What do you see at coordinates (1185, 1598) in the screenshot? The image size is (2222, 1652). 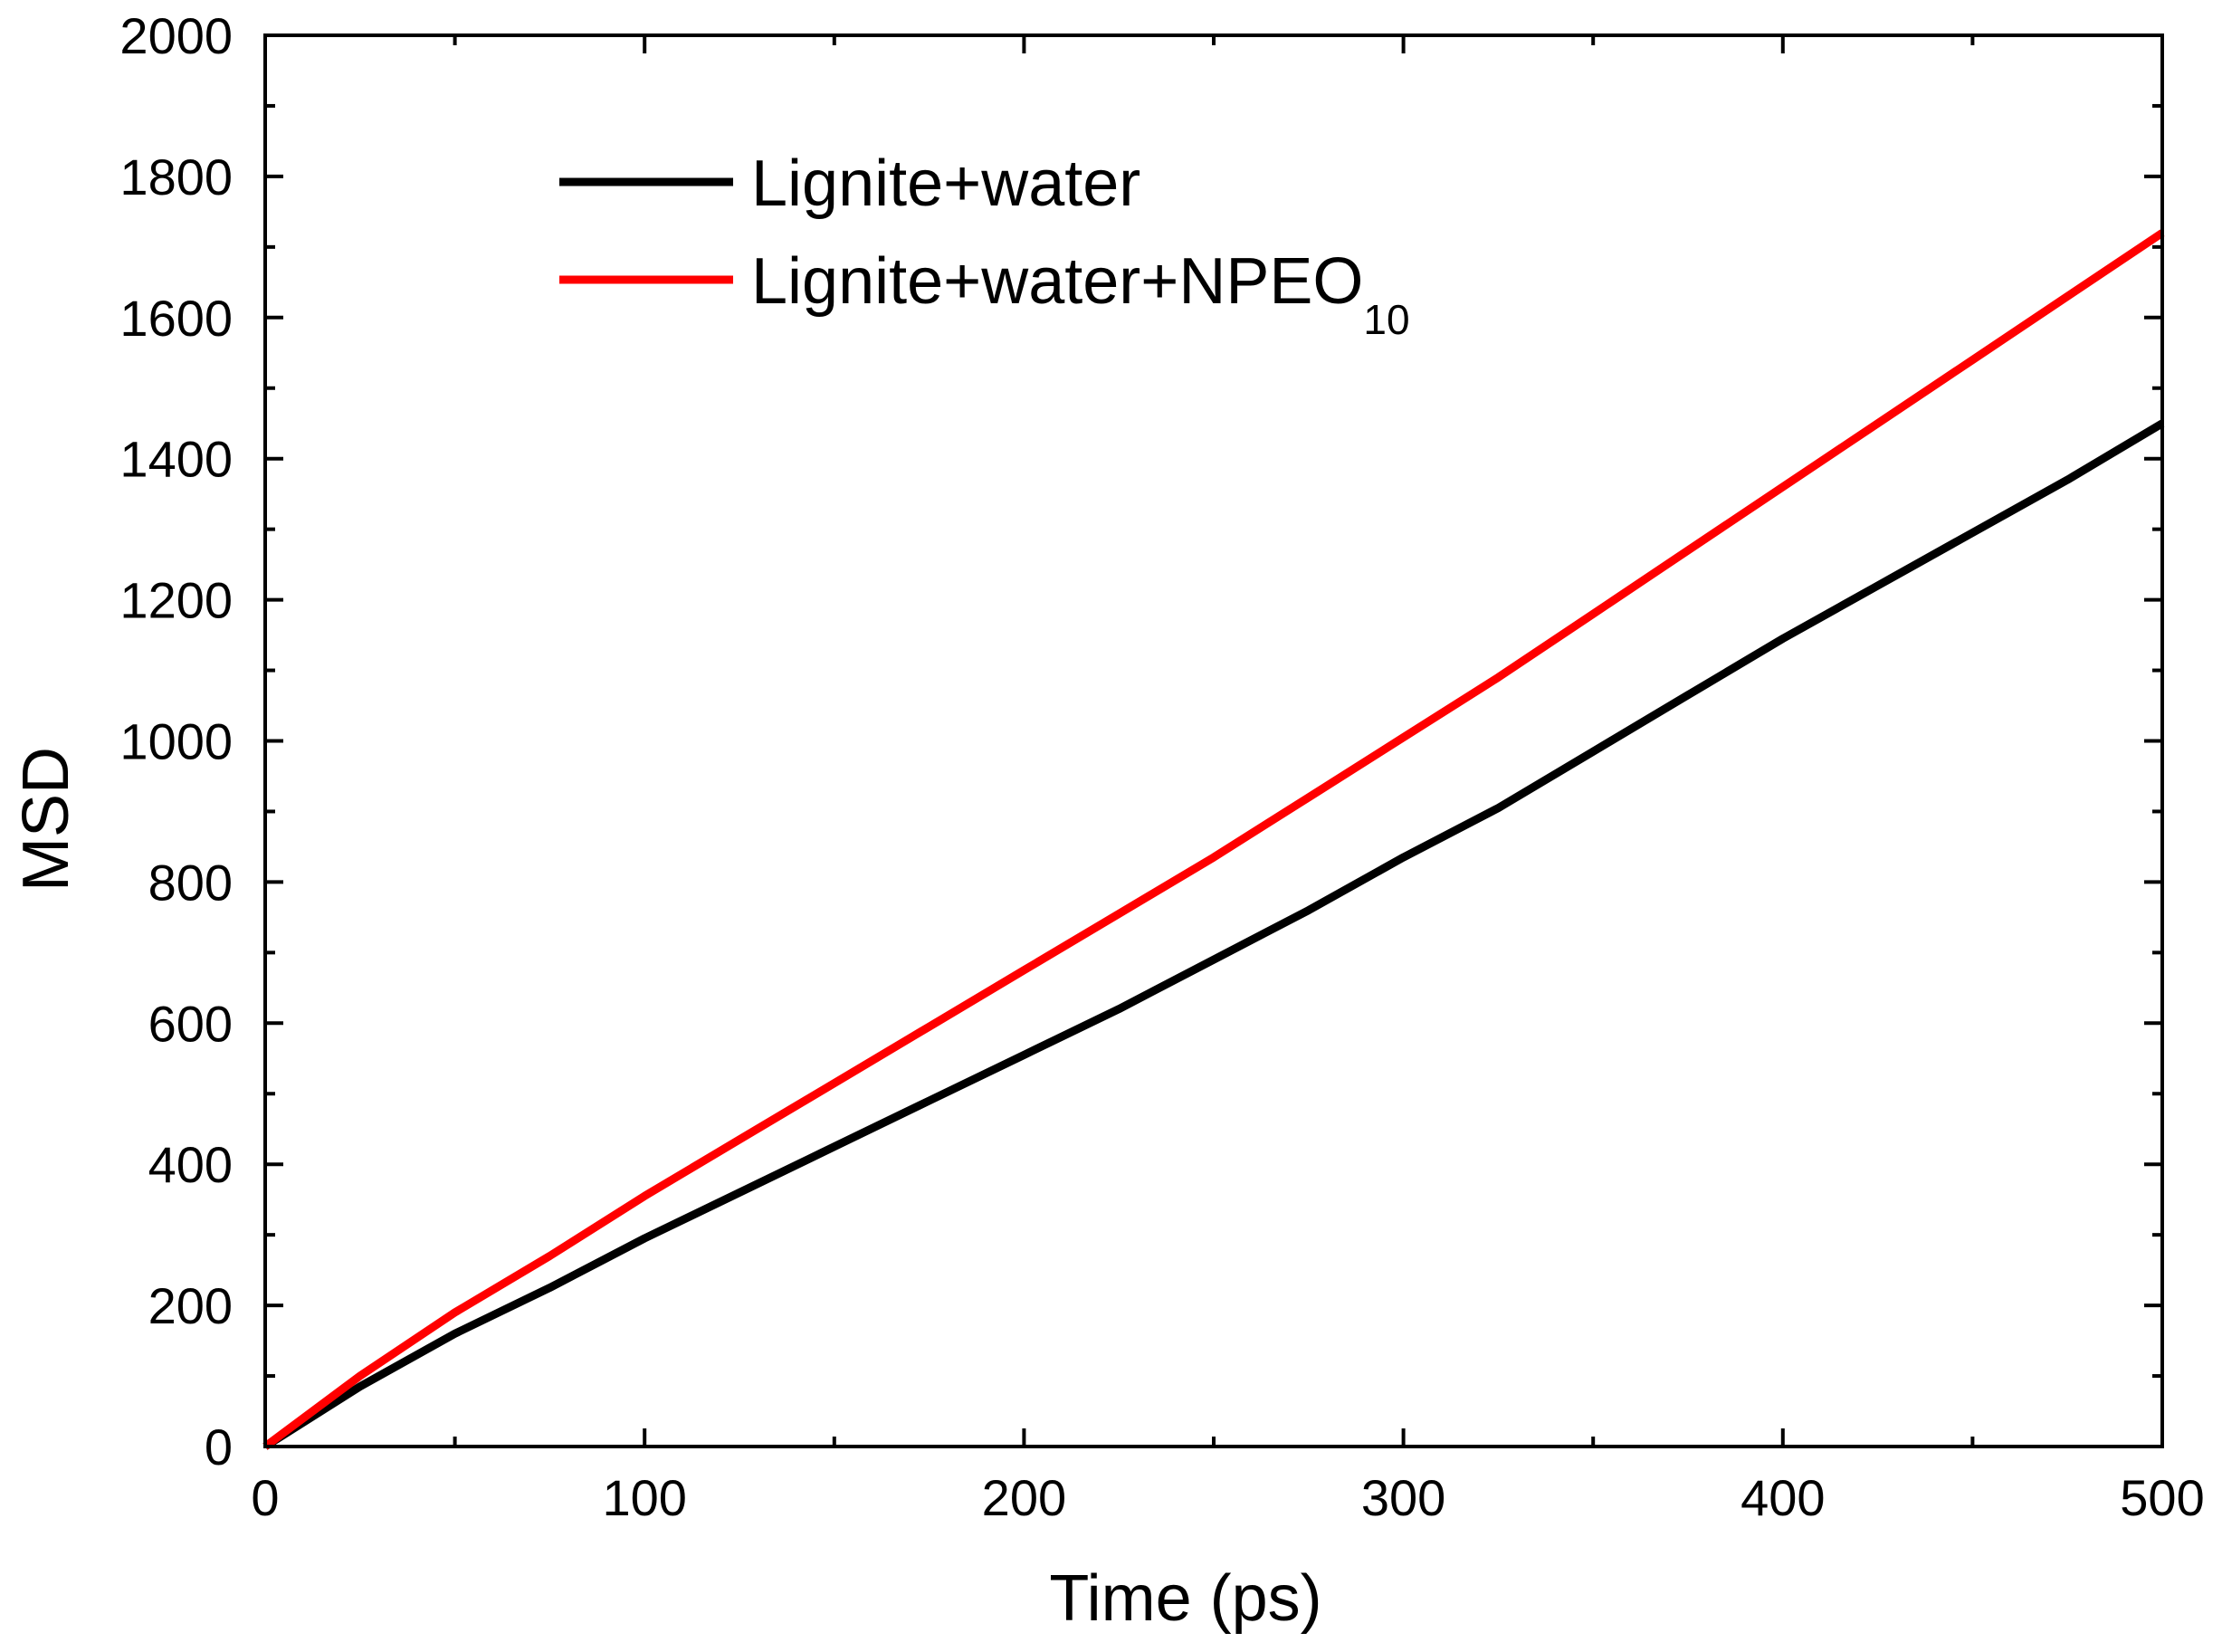 I see `x-axis-title: Time (ps)` at bounding box center [1185, 1598].